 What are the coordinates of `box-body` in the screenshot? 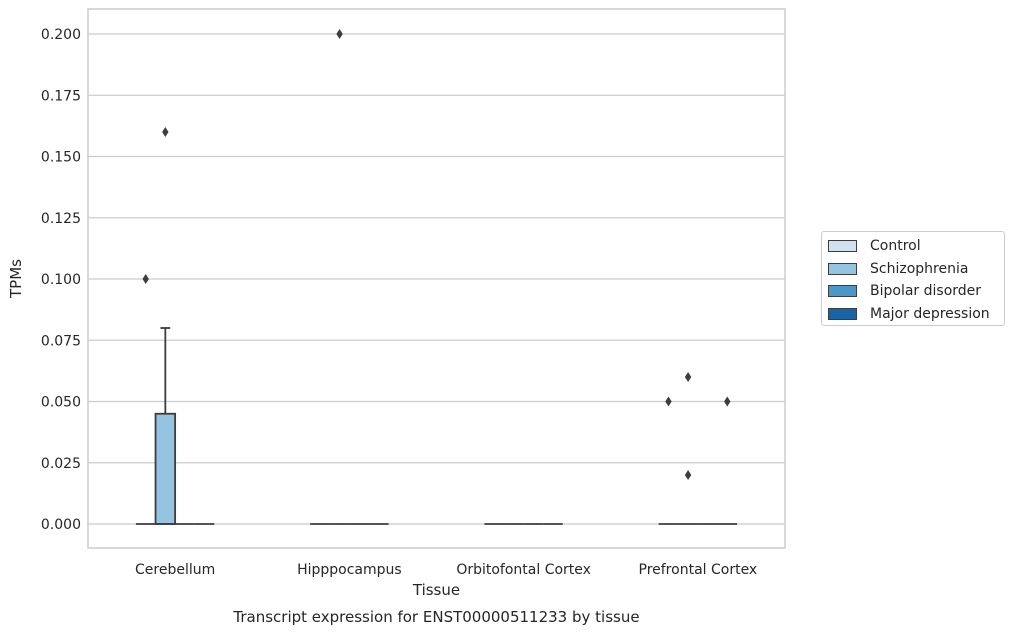 It's located at (165, 468).